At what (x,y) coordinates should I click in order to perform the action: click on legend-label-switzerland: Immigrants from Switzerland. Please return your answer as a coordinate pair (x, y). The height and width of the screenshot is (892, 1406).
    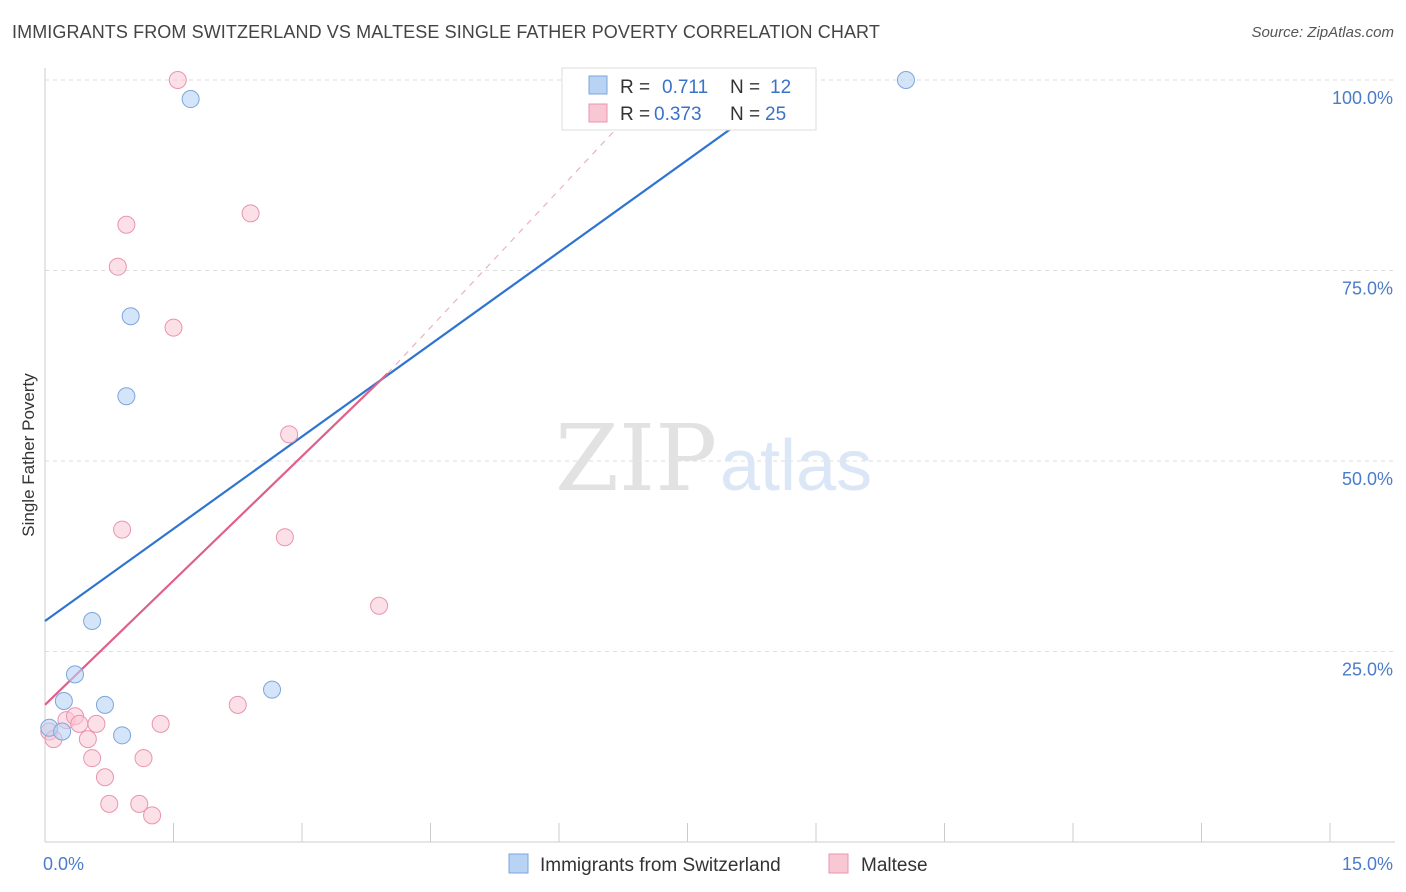
    Looking at the image, I should click on (660, 865).